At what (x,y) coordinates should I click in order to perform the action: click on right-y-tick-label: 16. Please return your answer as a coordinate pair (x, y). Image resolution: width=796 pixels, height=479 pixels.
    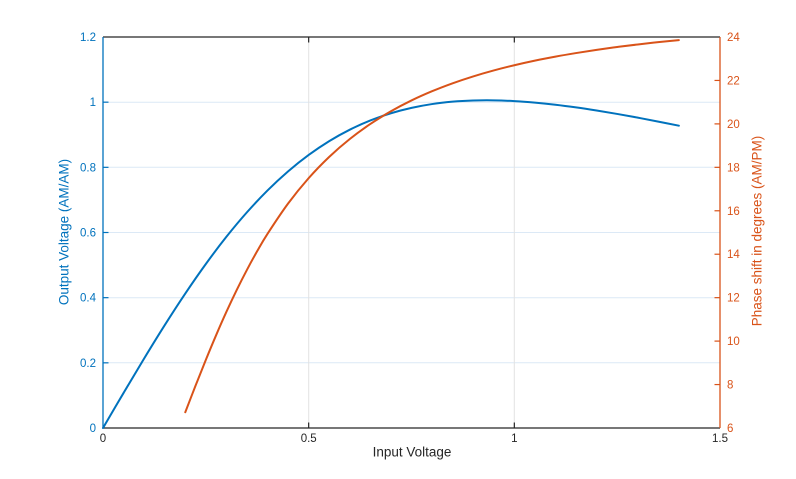
    Looking at the image, I should click on (733, 212).